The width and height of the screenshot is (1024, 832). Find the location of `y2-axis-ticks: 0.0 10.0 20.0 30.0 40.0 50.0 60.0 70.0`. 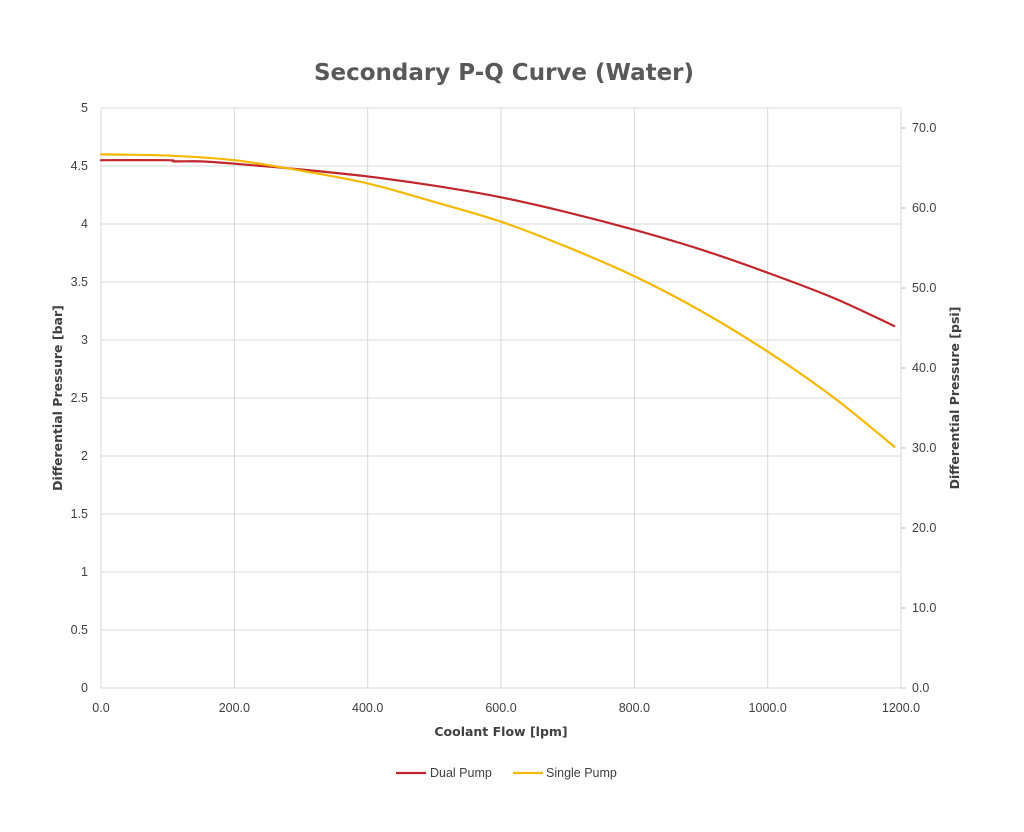

y2-axis-ticks: 0.0 10.0 20.0 30.0 40.0 50.0 60.0 70.0 is located at coordinates (924, 408).